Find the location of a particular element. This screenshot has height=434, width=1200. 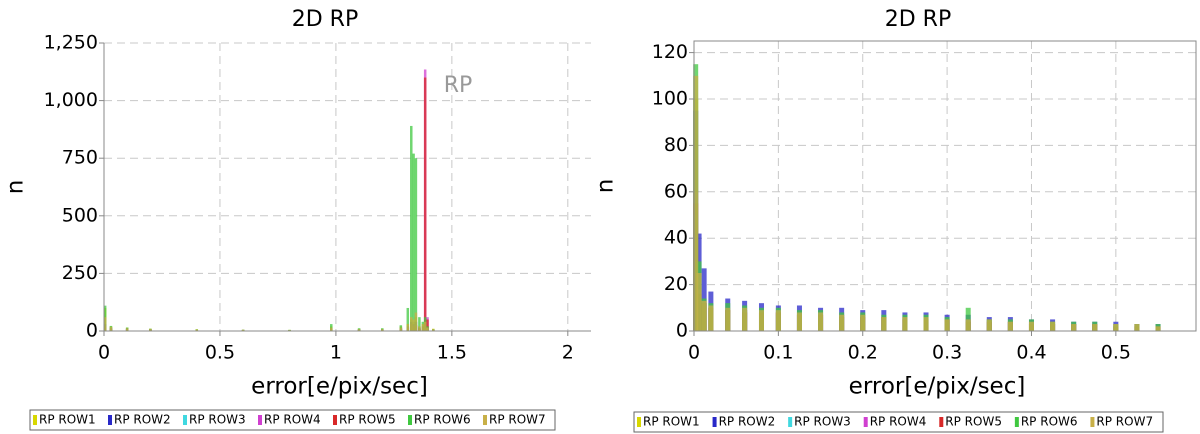

y-tick-label: 750 is located at coordinates (80, 158).